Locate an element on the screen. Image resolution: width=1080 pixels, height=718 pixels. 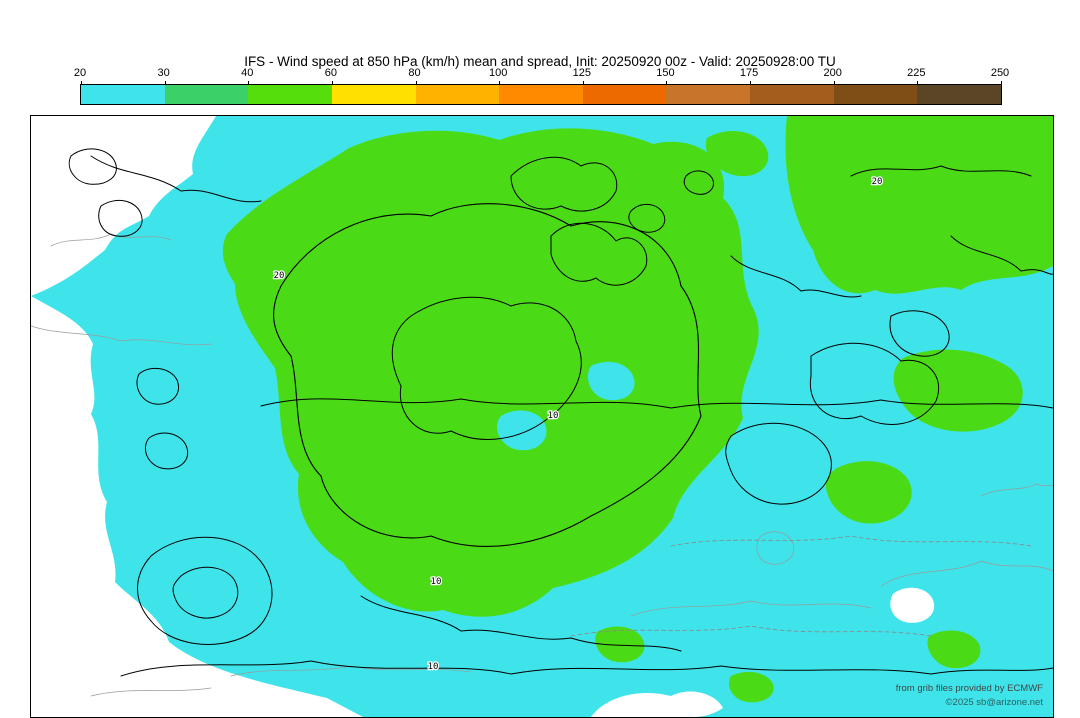
fill-region-white-below-20-south is located at coordinates (657, 704).